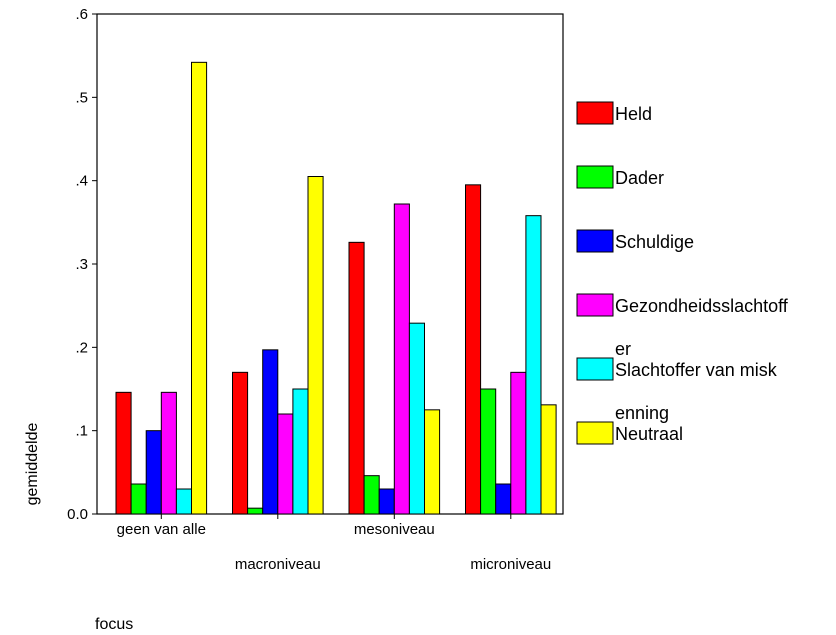 Image resolution: width=836 pixels, height=635 pixels. Describe the element at coordinates (77, 514) in the screenshot. I see `y-tick-label: 0.0` at that location.